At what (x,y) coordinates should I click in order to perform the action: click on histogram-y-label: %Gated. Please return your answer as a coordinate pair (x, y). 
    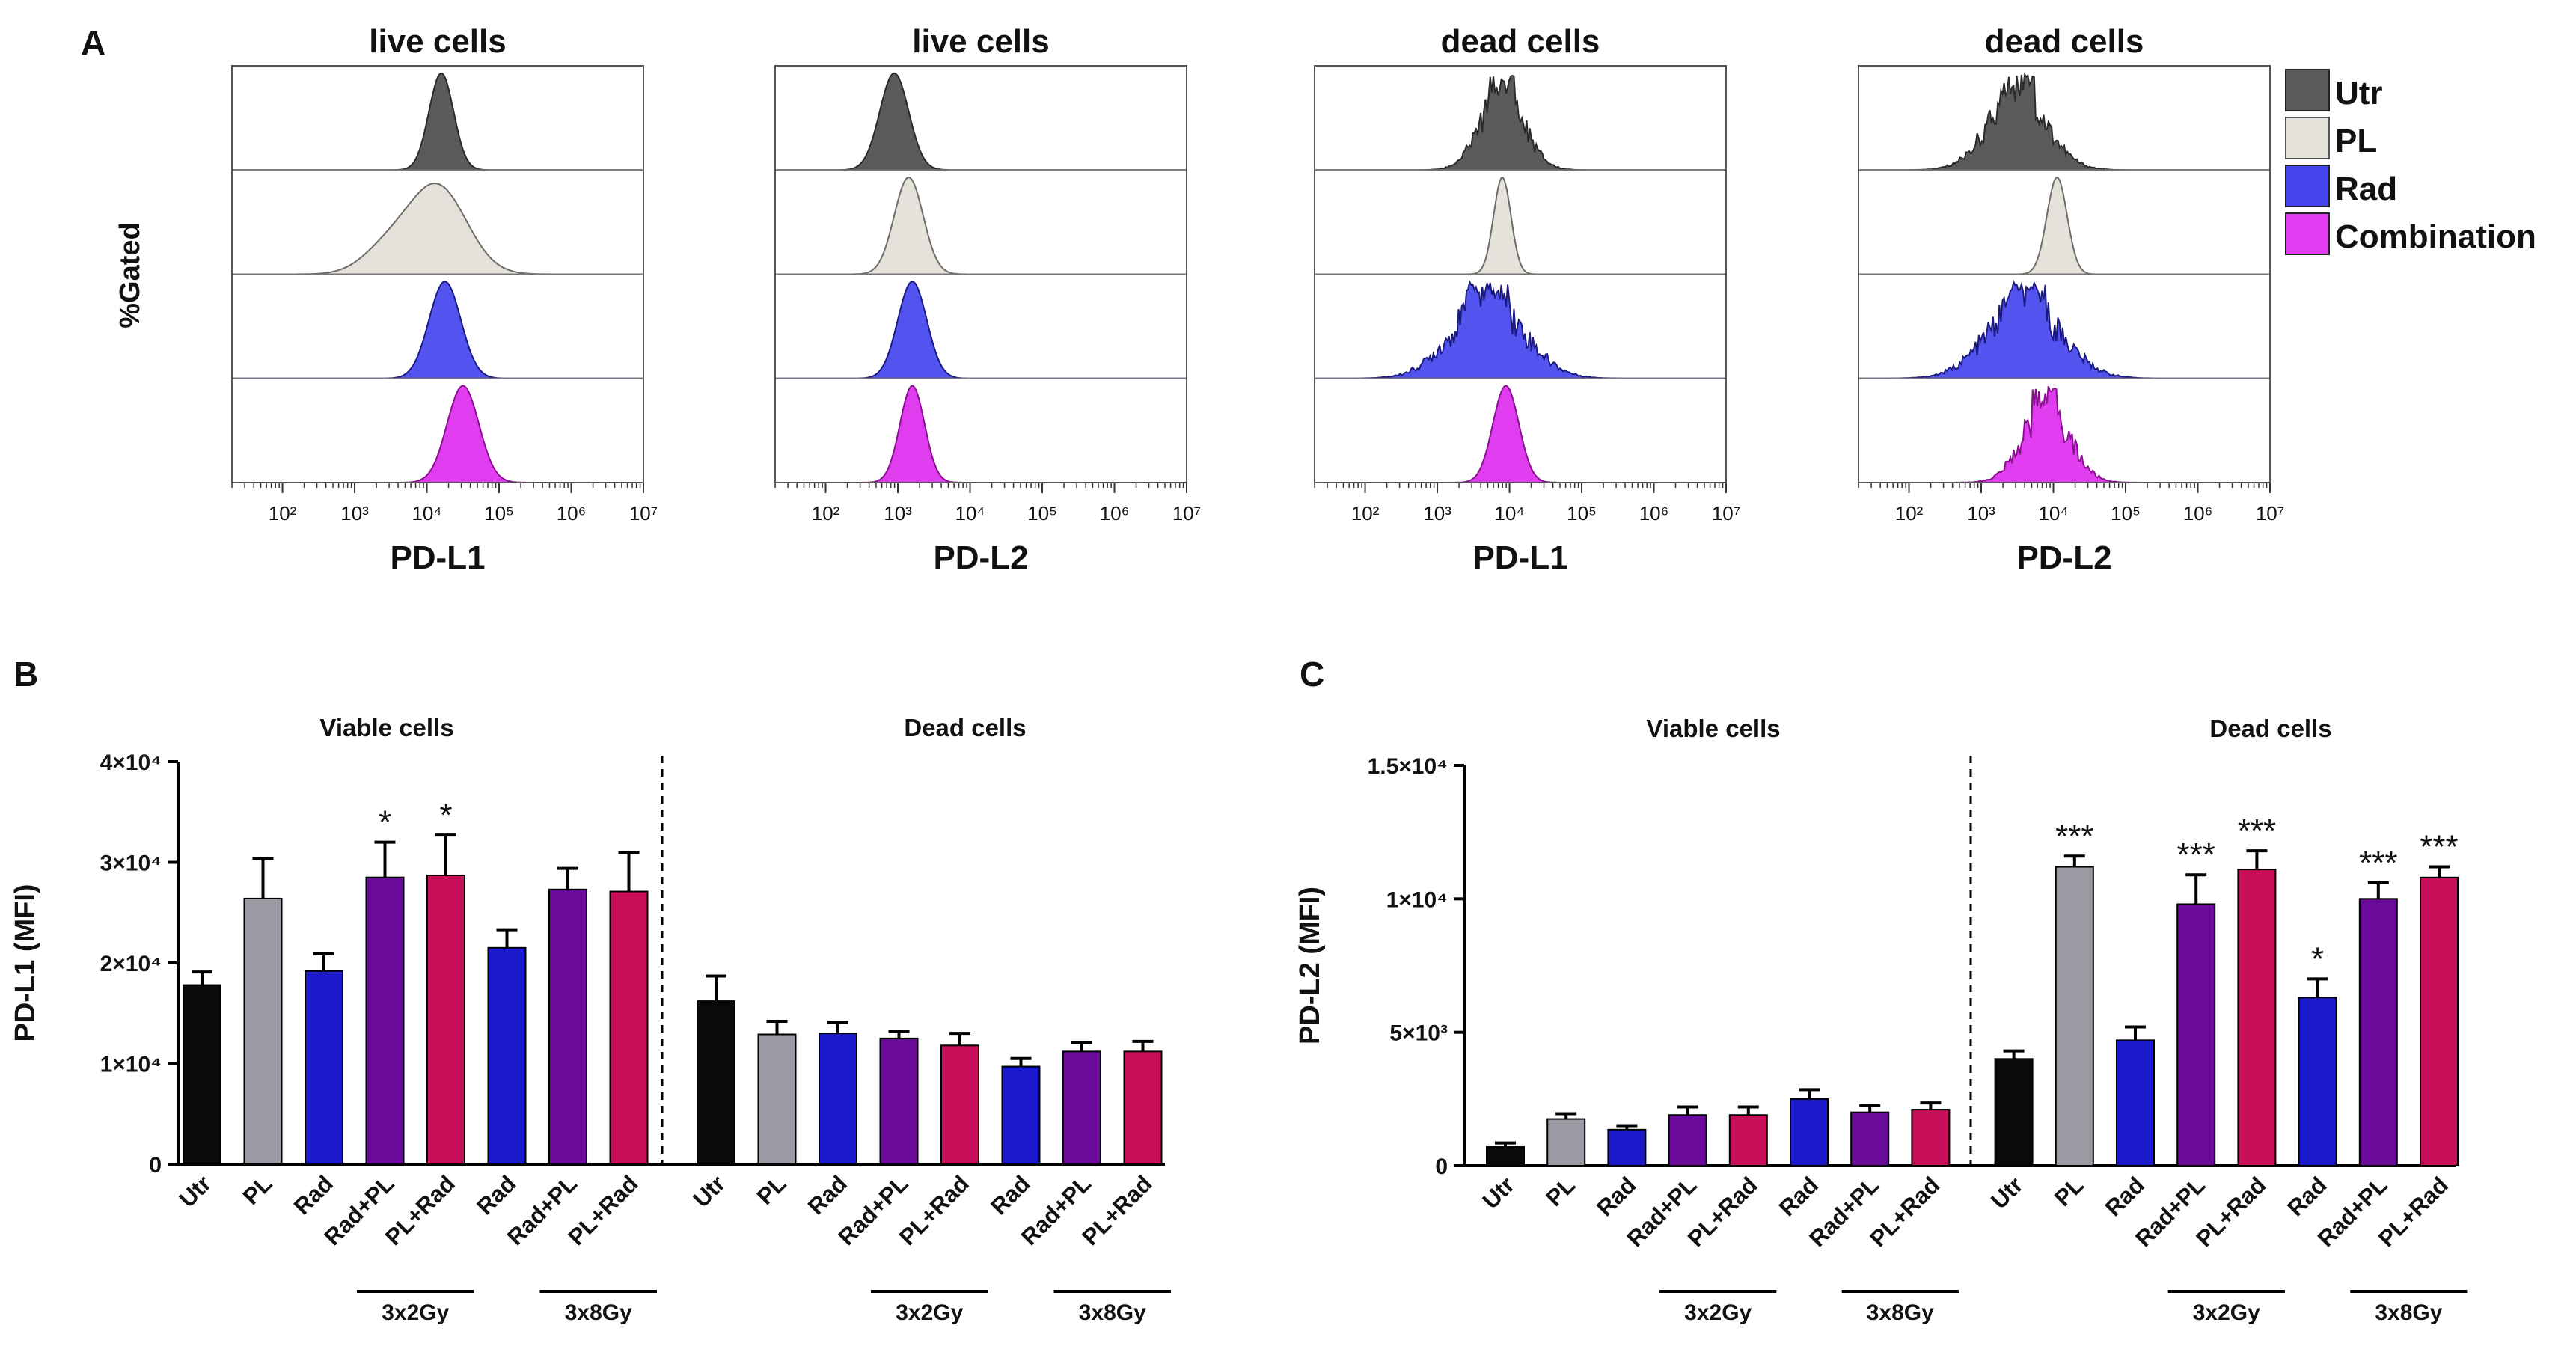
    Looking at the image, I should click on (130, 275).